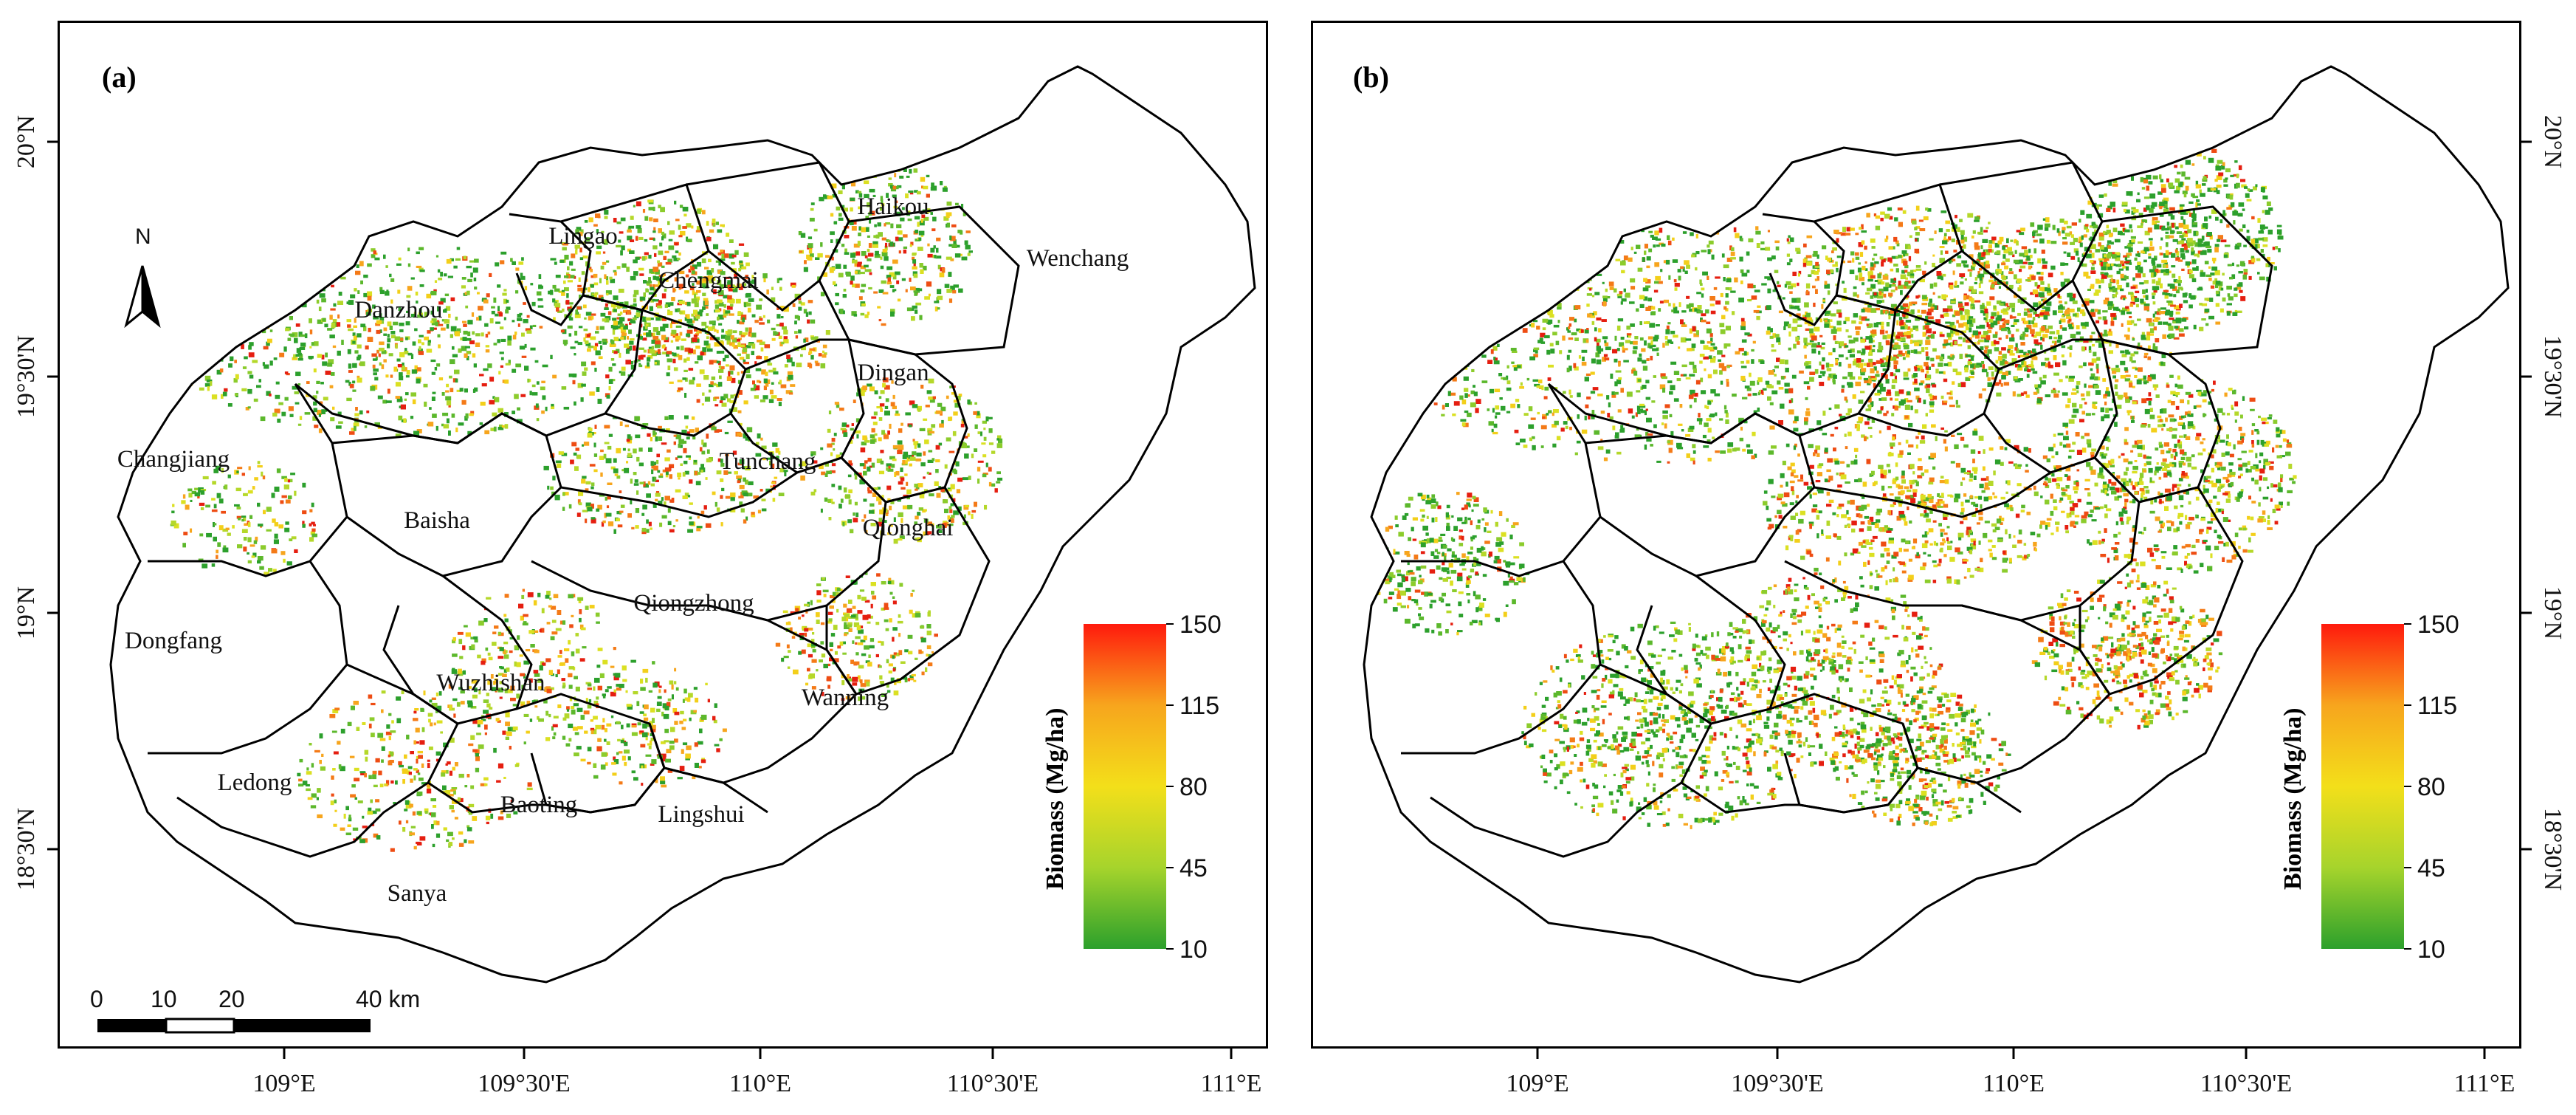  I want to click on scale-bar: 0 10 20 40 km, so click(255, 1010).